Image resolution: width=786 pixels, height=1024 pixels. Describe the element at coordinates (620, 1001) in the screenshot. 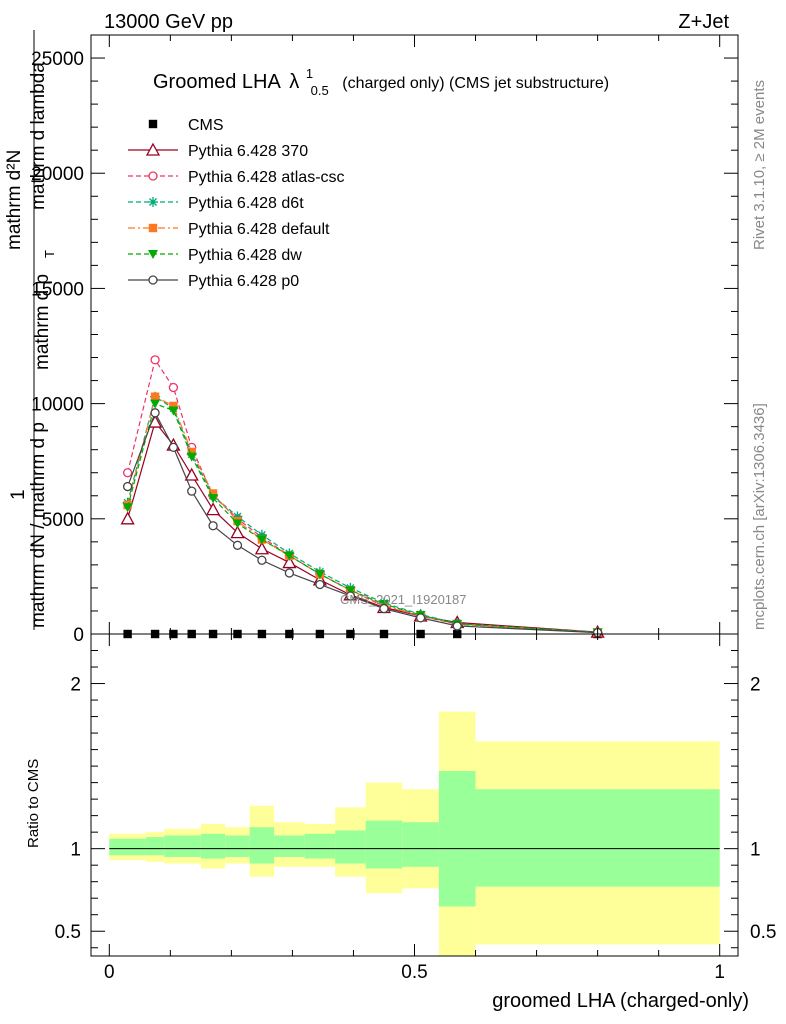

I see `x-axis-label: groomed LHA (charged-only)` at that location.